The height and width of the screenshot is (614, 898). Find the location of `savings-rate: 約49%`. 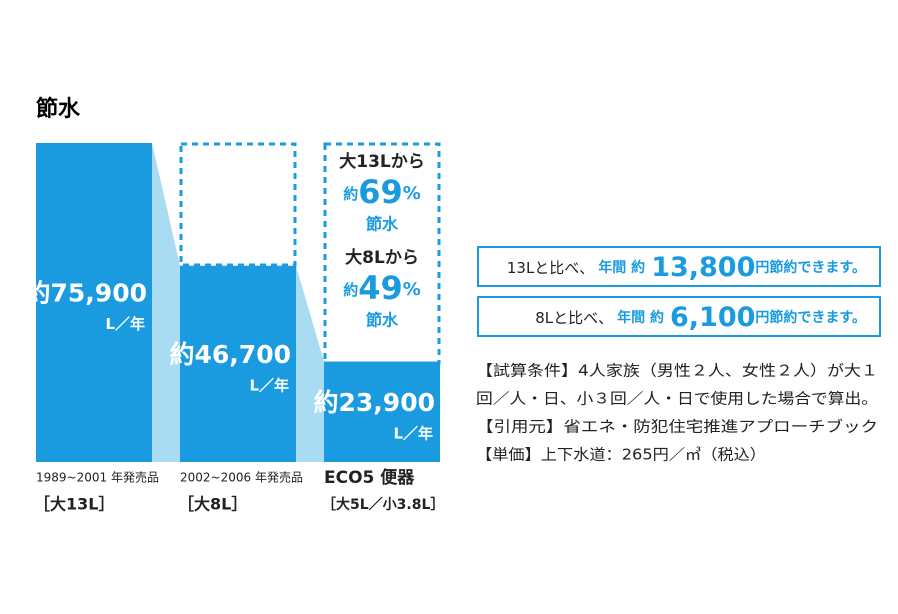

savings-rate: 約49% is located at coordinates (382, 288).